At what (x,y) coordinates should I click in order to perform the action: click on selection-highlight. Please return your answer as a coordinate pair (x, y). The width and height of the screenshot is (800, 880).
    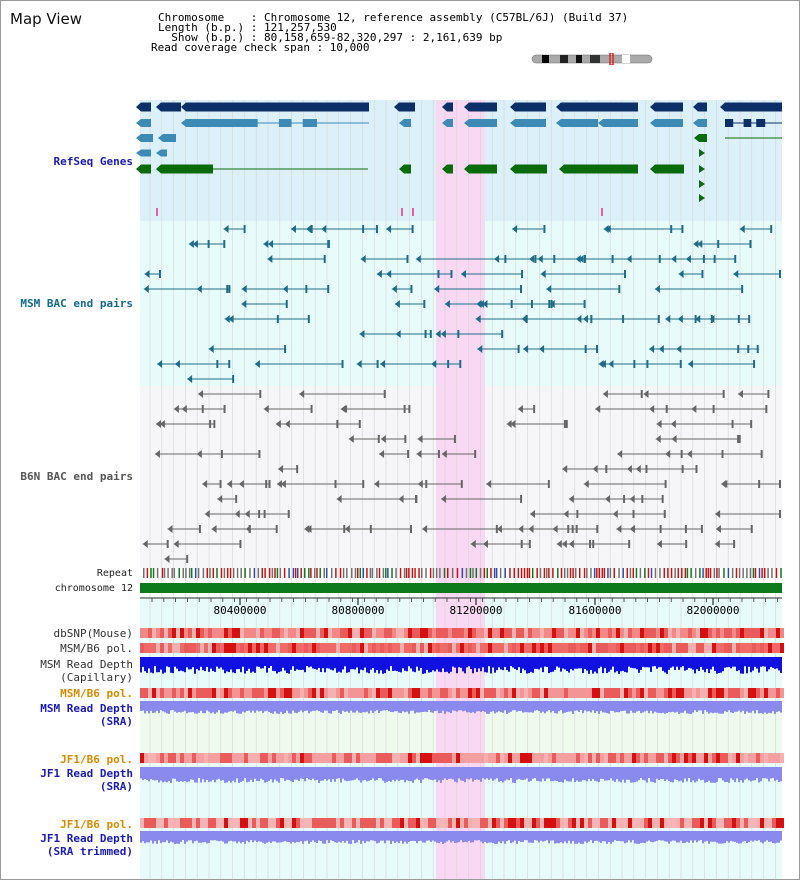
    Looking at the image, I should click on (460, 489).